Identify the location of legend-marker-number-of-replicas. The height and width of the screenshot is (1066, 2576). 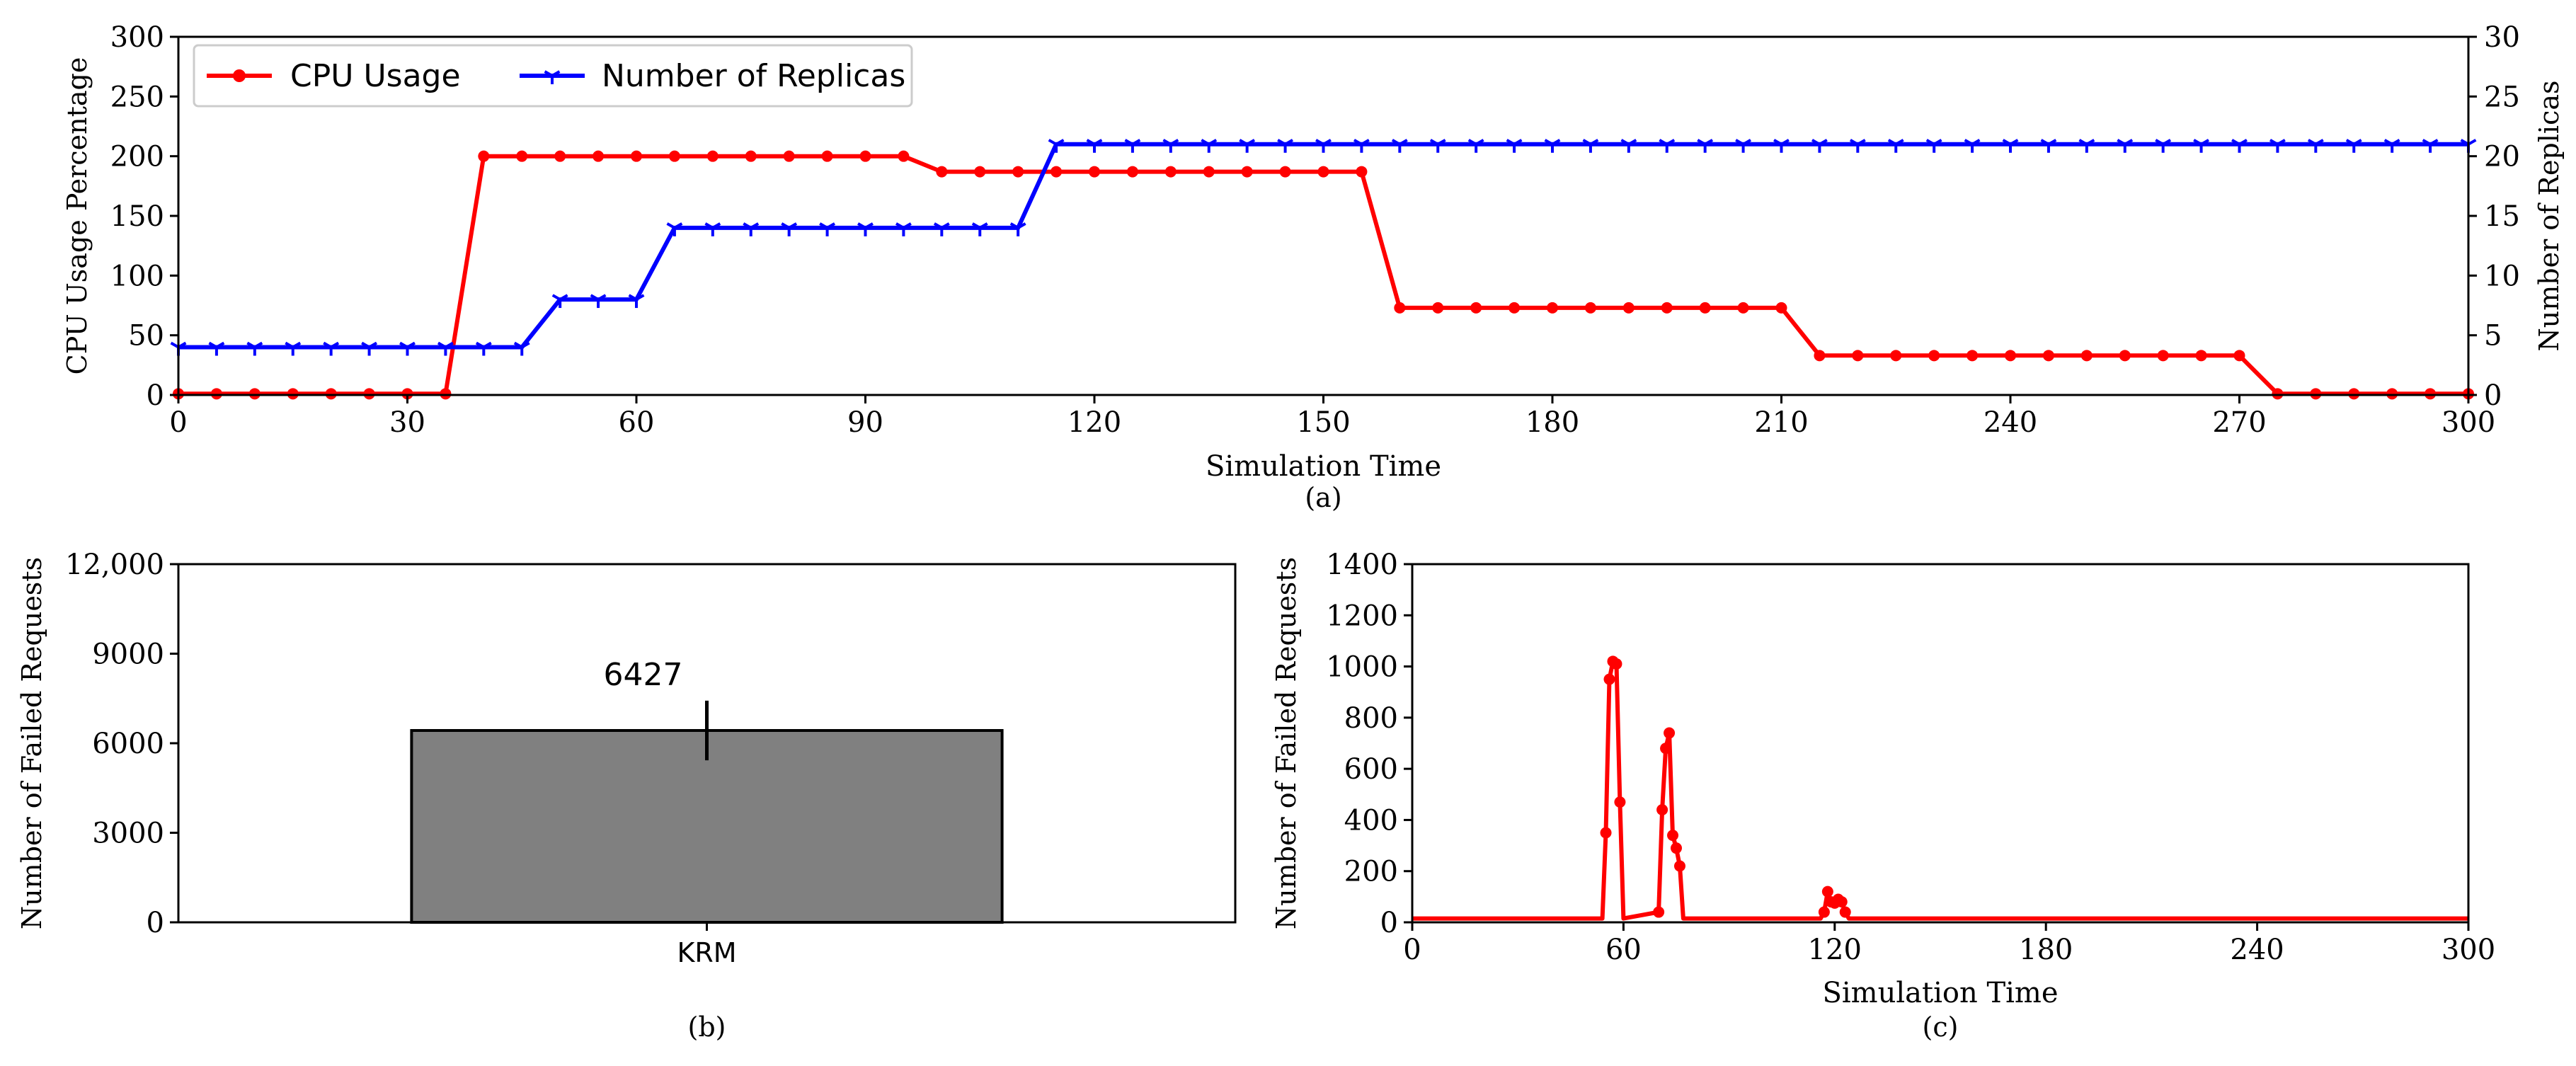
(552, 77).